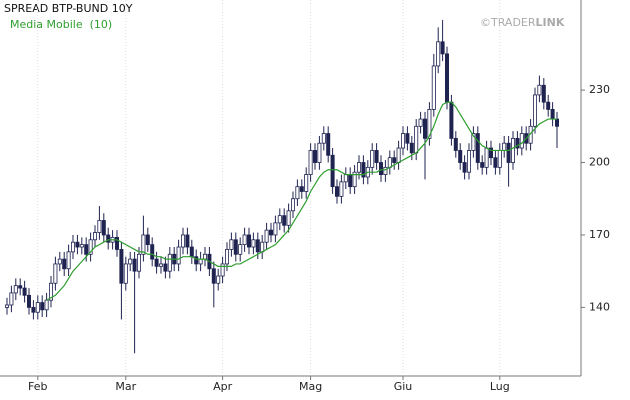 The height and width of the screenshot is (400, 630). Describe the element at coordinates (61, 24) in the screenshot. I see `legend-label: Media Mobile (10)` at that location.